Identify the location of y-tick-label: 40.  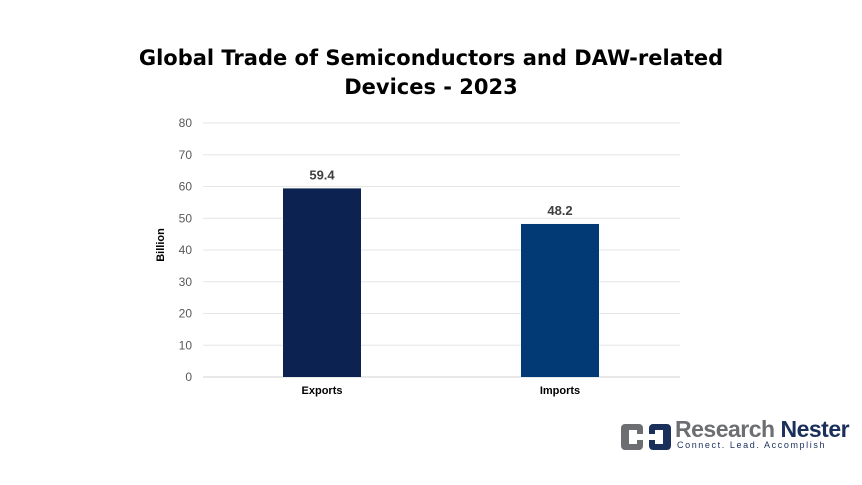
(186, 250).